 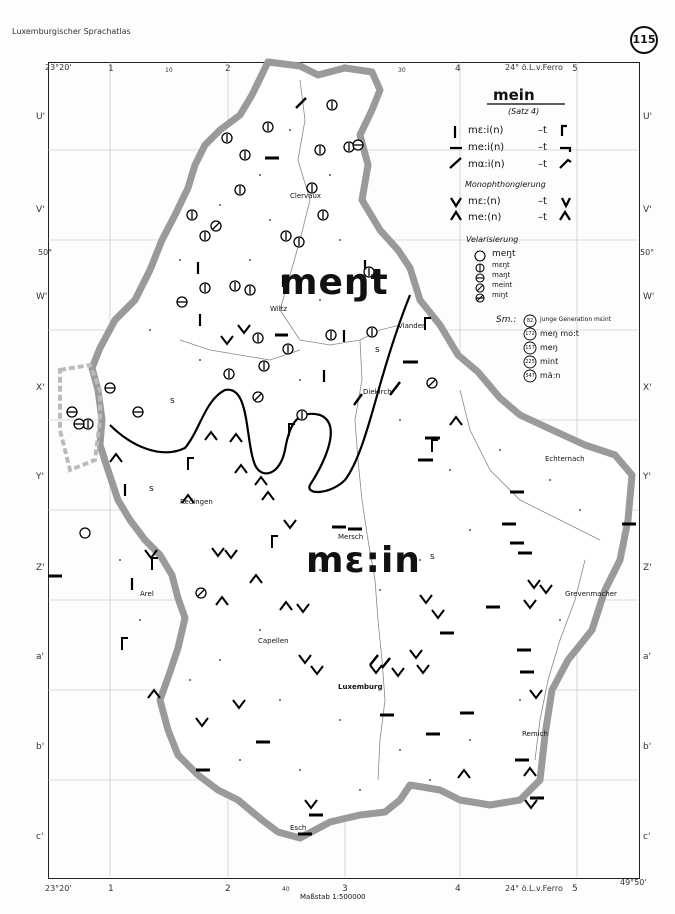 What do you see at coordinates (42, 297) in the screenshot?
I see `row-label-w: W'` at bounding box center [42, 297].